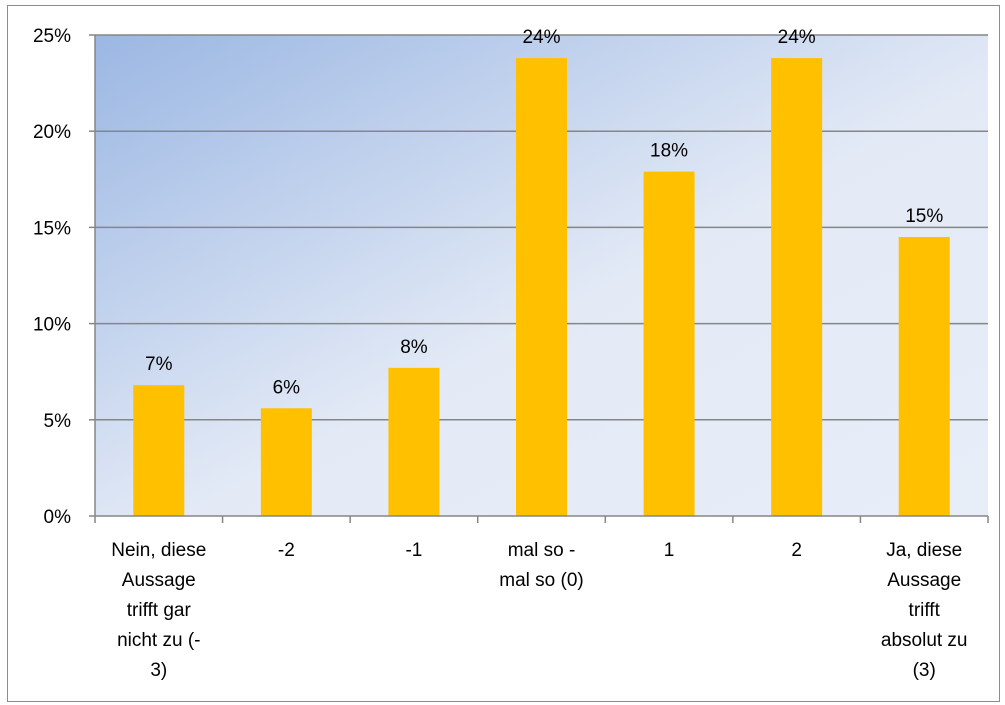  I want to click on x-category-label: trifft gar, so click(159, 610).